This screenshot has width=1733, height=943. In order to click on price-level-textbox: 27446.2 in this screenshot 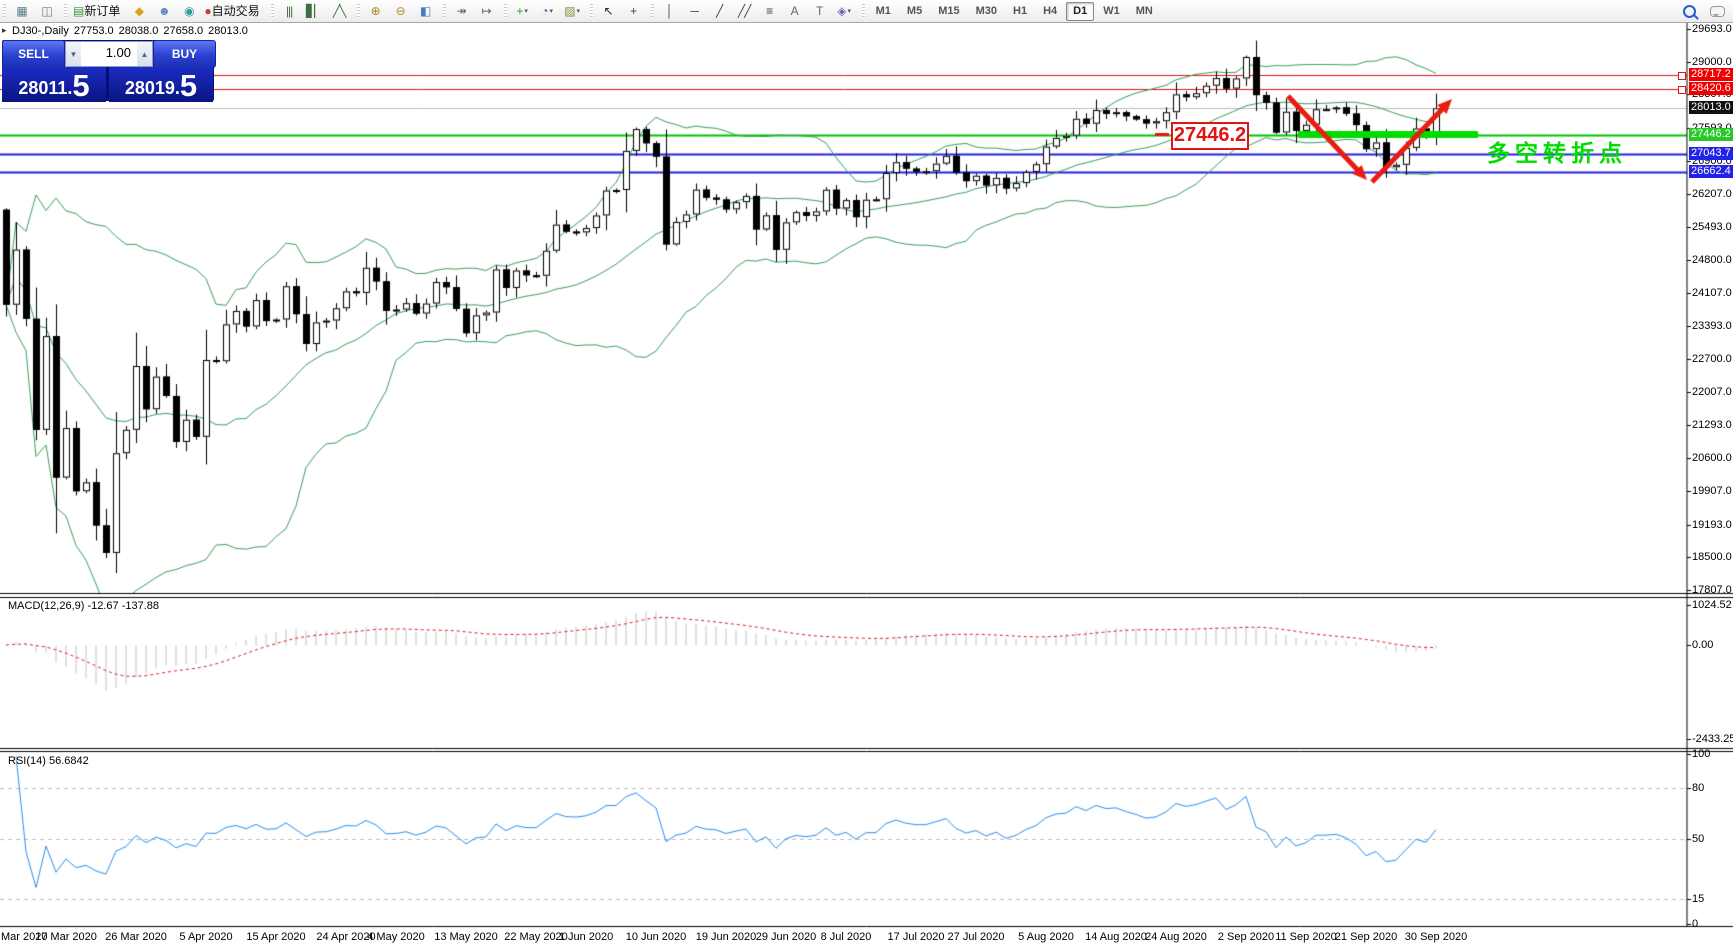, I will do `click(1210, 136)`.